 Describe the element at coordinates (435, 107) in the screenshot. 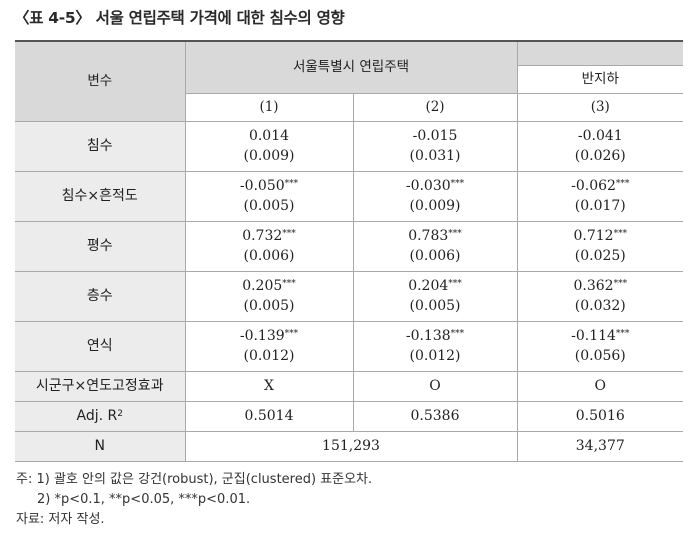

I see `header-col-2: (2)` at that location.